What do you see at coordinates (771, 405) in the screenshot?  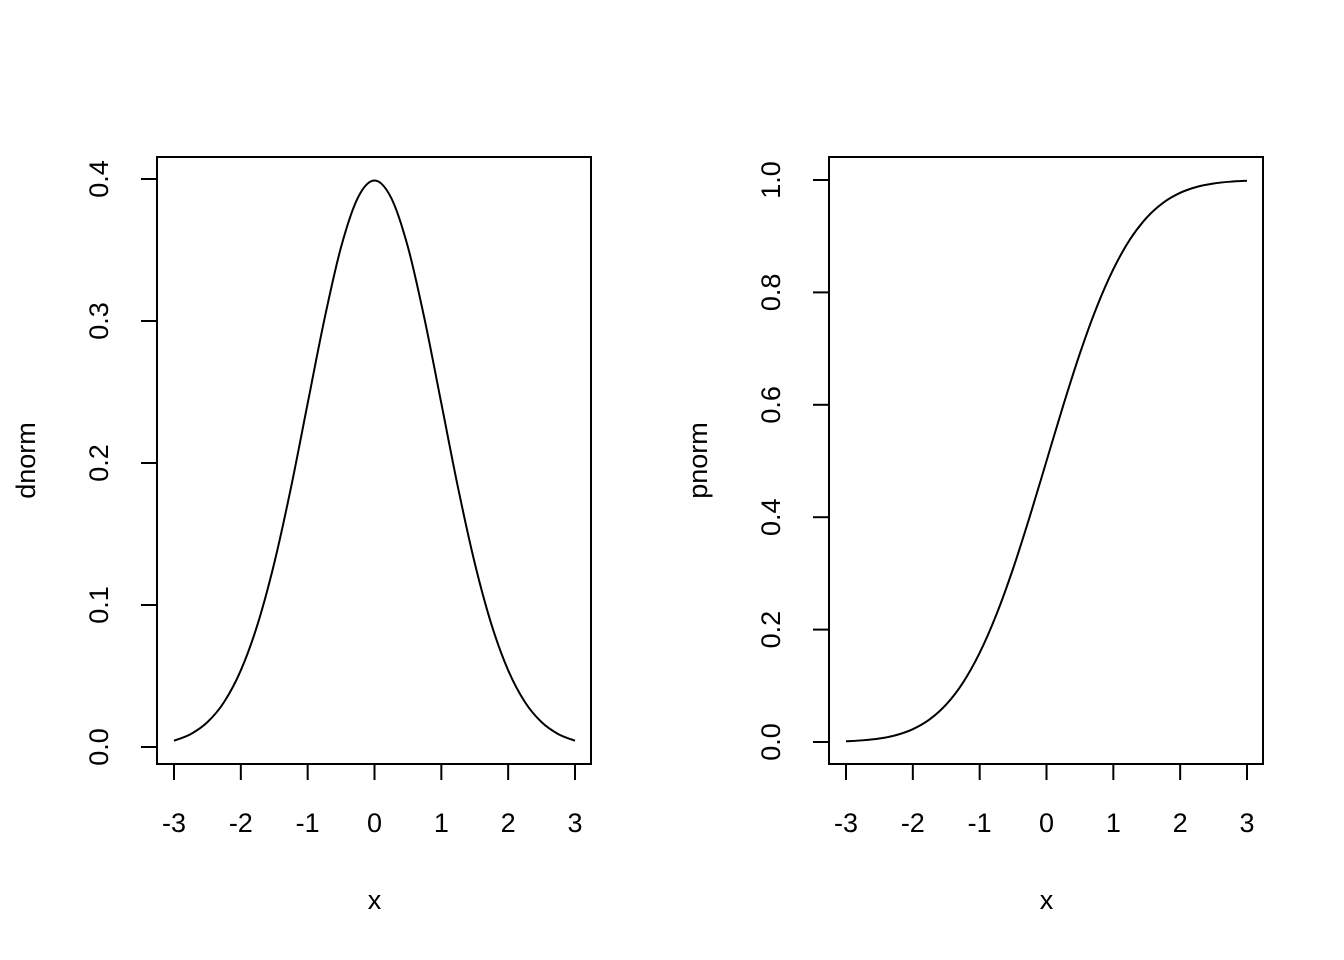 I see `y-tick-label: 0.6` at bounding box center [771, 405].